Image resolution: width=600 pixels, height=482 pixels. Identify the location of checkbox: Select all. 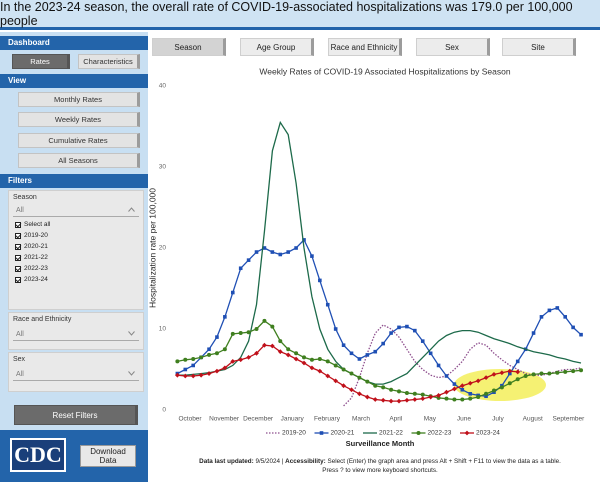
(32, 224).